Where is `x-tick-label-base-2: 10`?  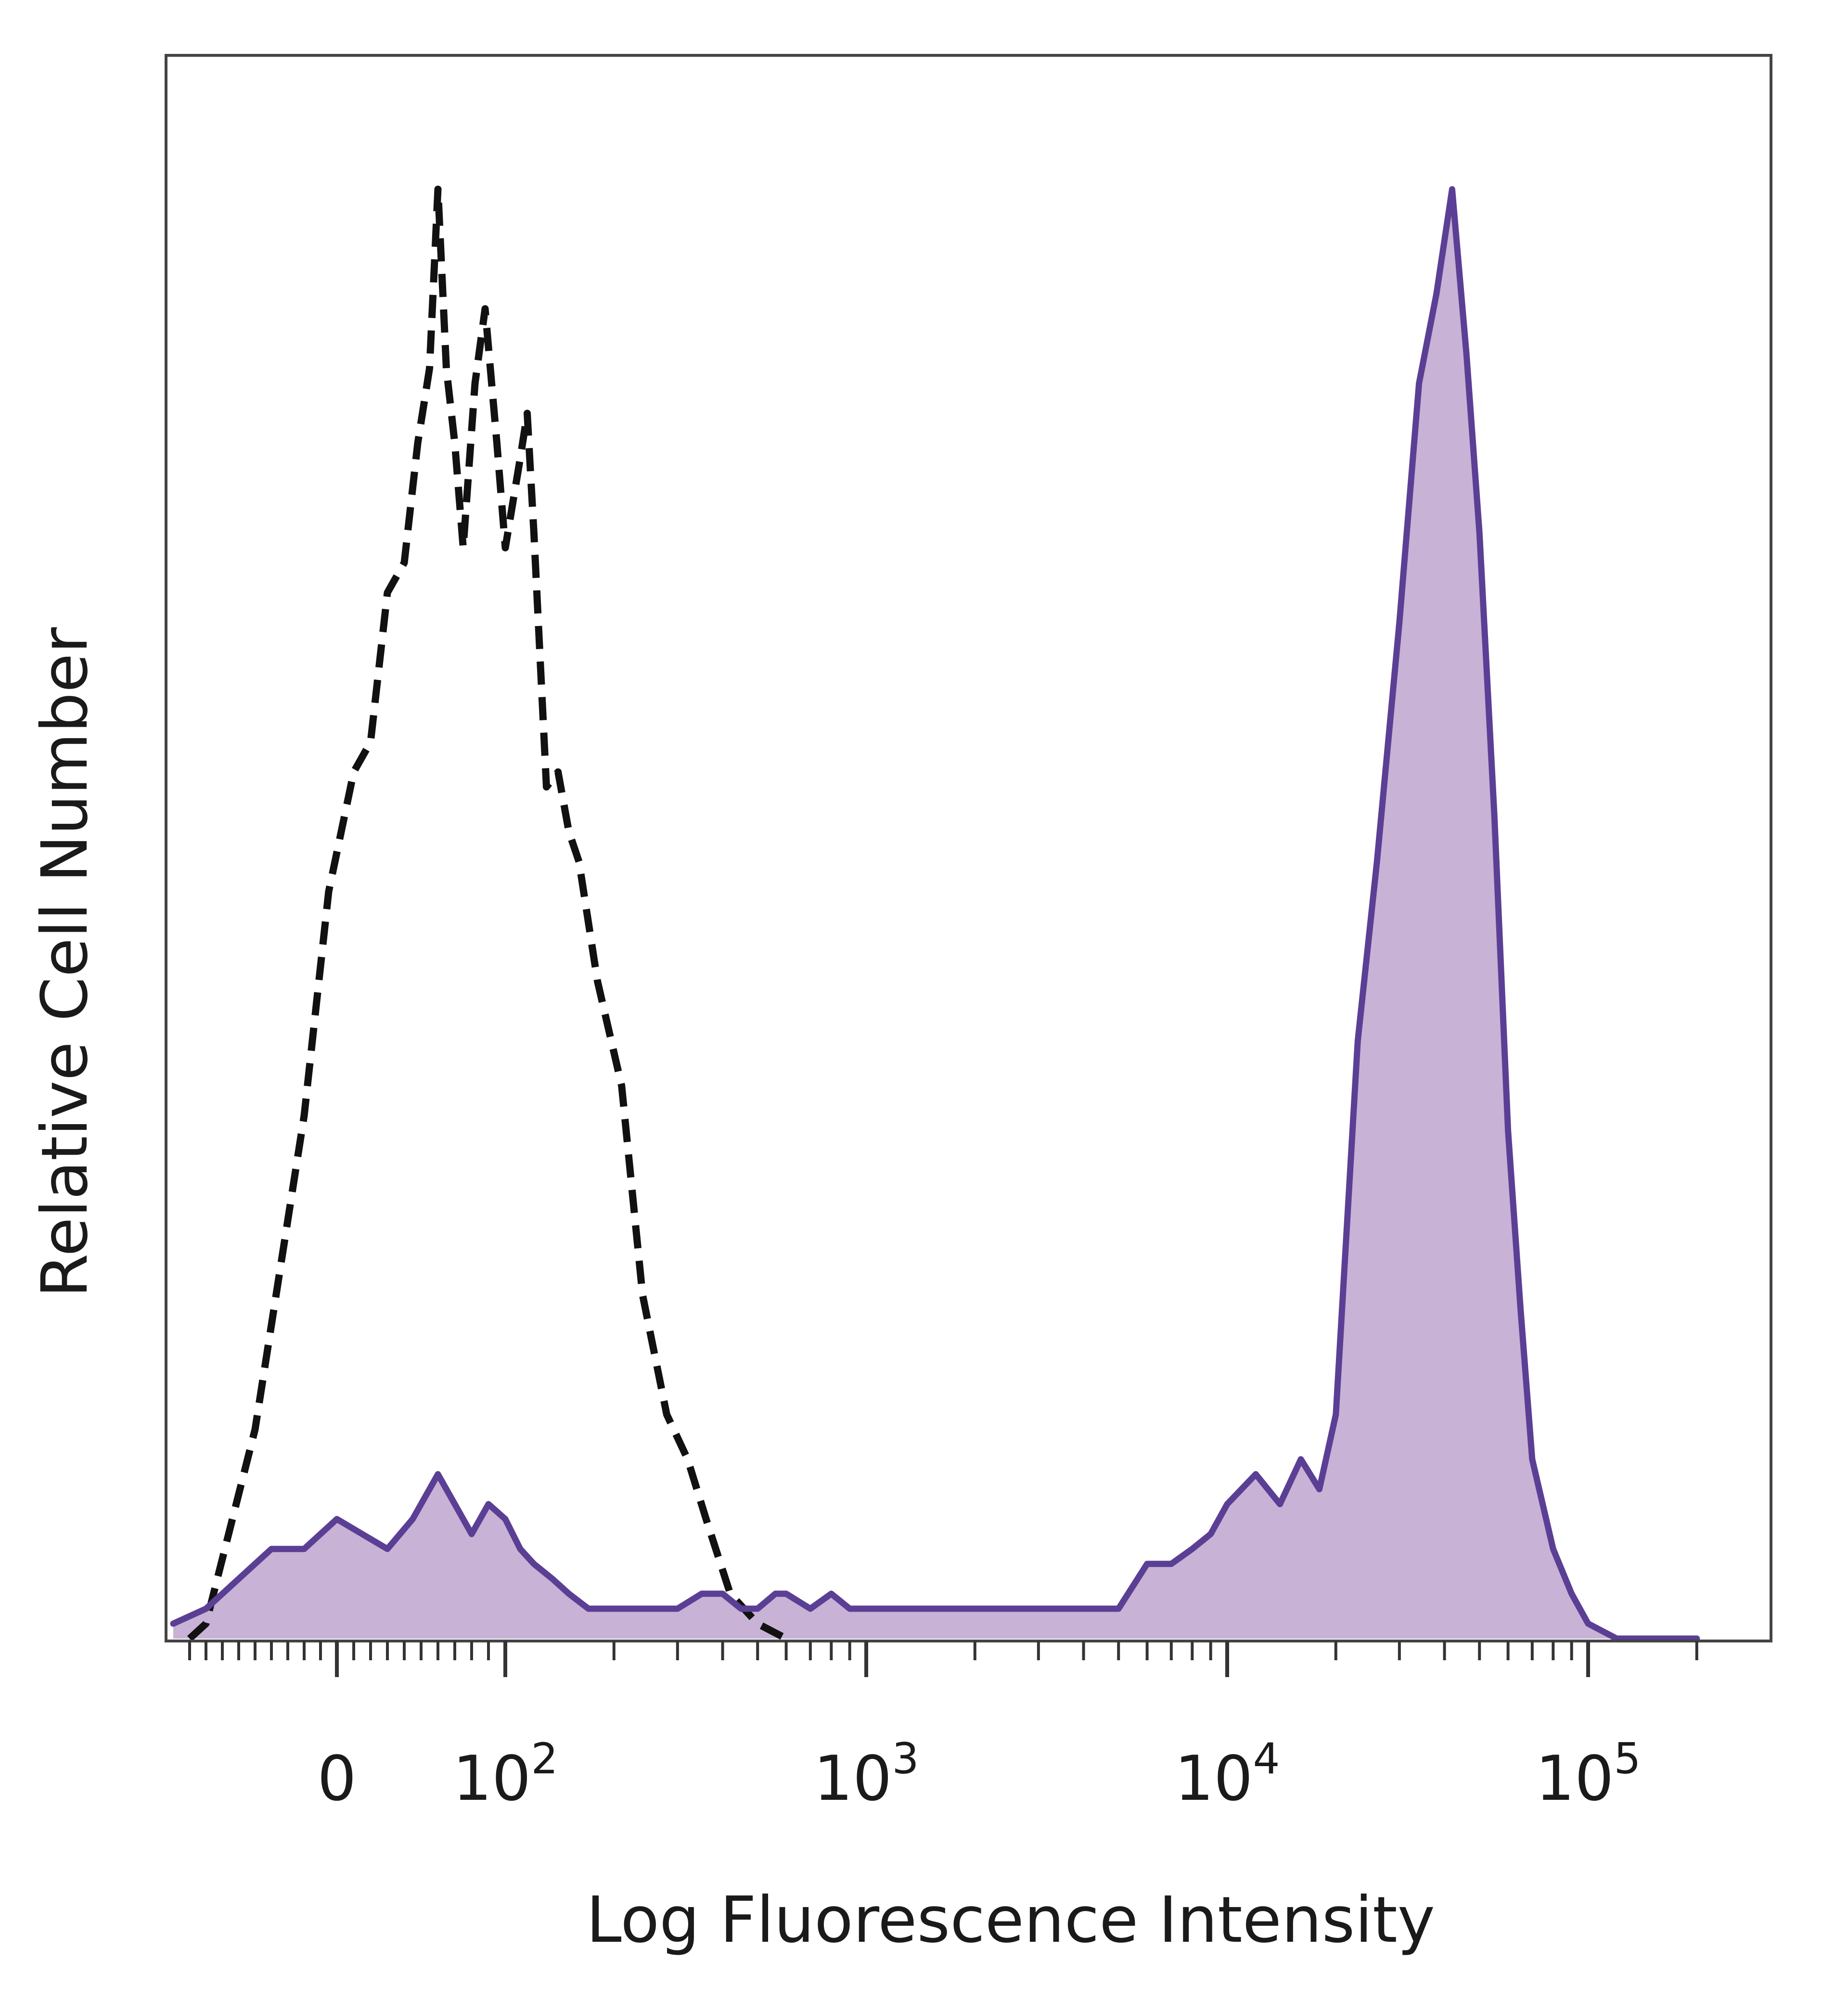 x-tick-label-base-2: 10 is located at coordinates (853, 1779).